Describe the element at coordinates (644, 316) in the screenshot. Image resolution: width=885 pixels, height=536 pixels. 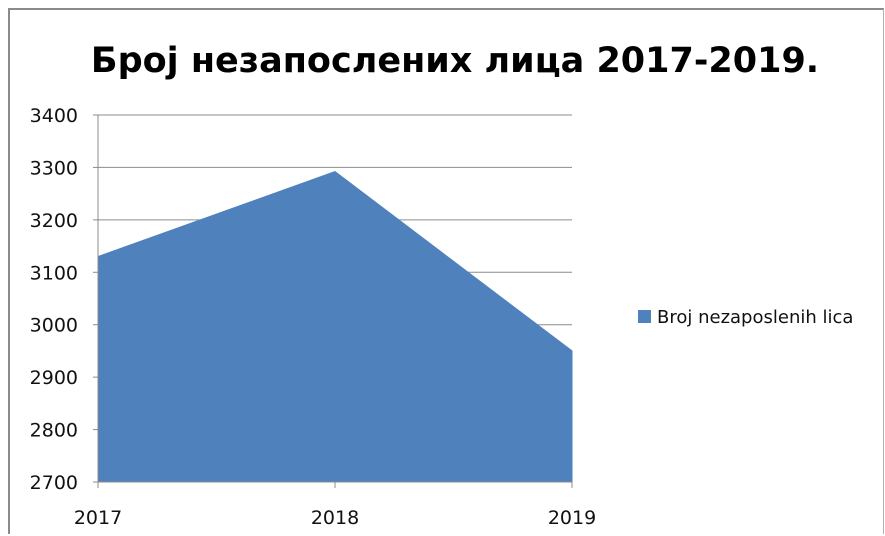
I see `legend-swatch` at that location.